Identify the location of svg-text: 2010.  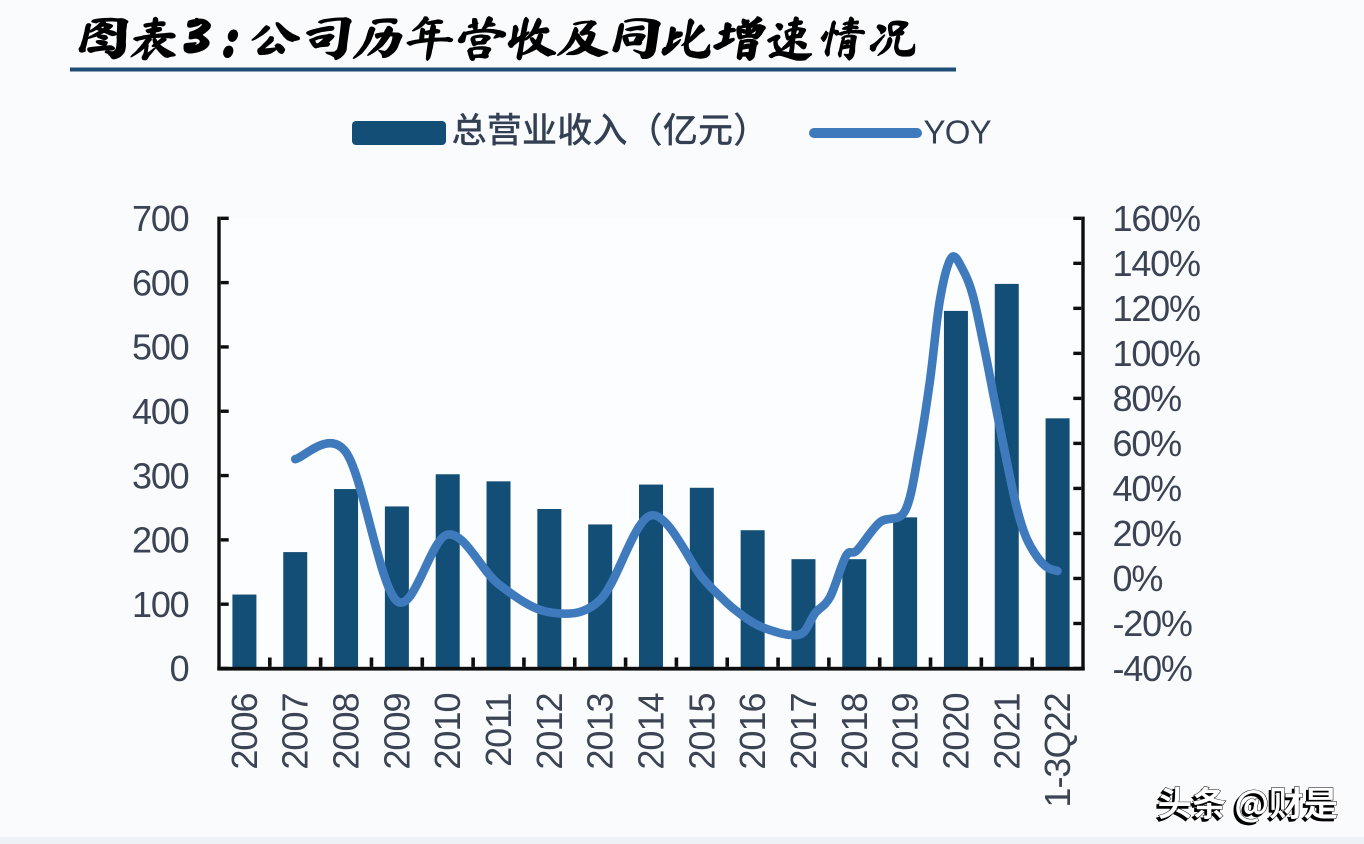
(447, 732).